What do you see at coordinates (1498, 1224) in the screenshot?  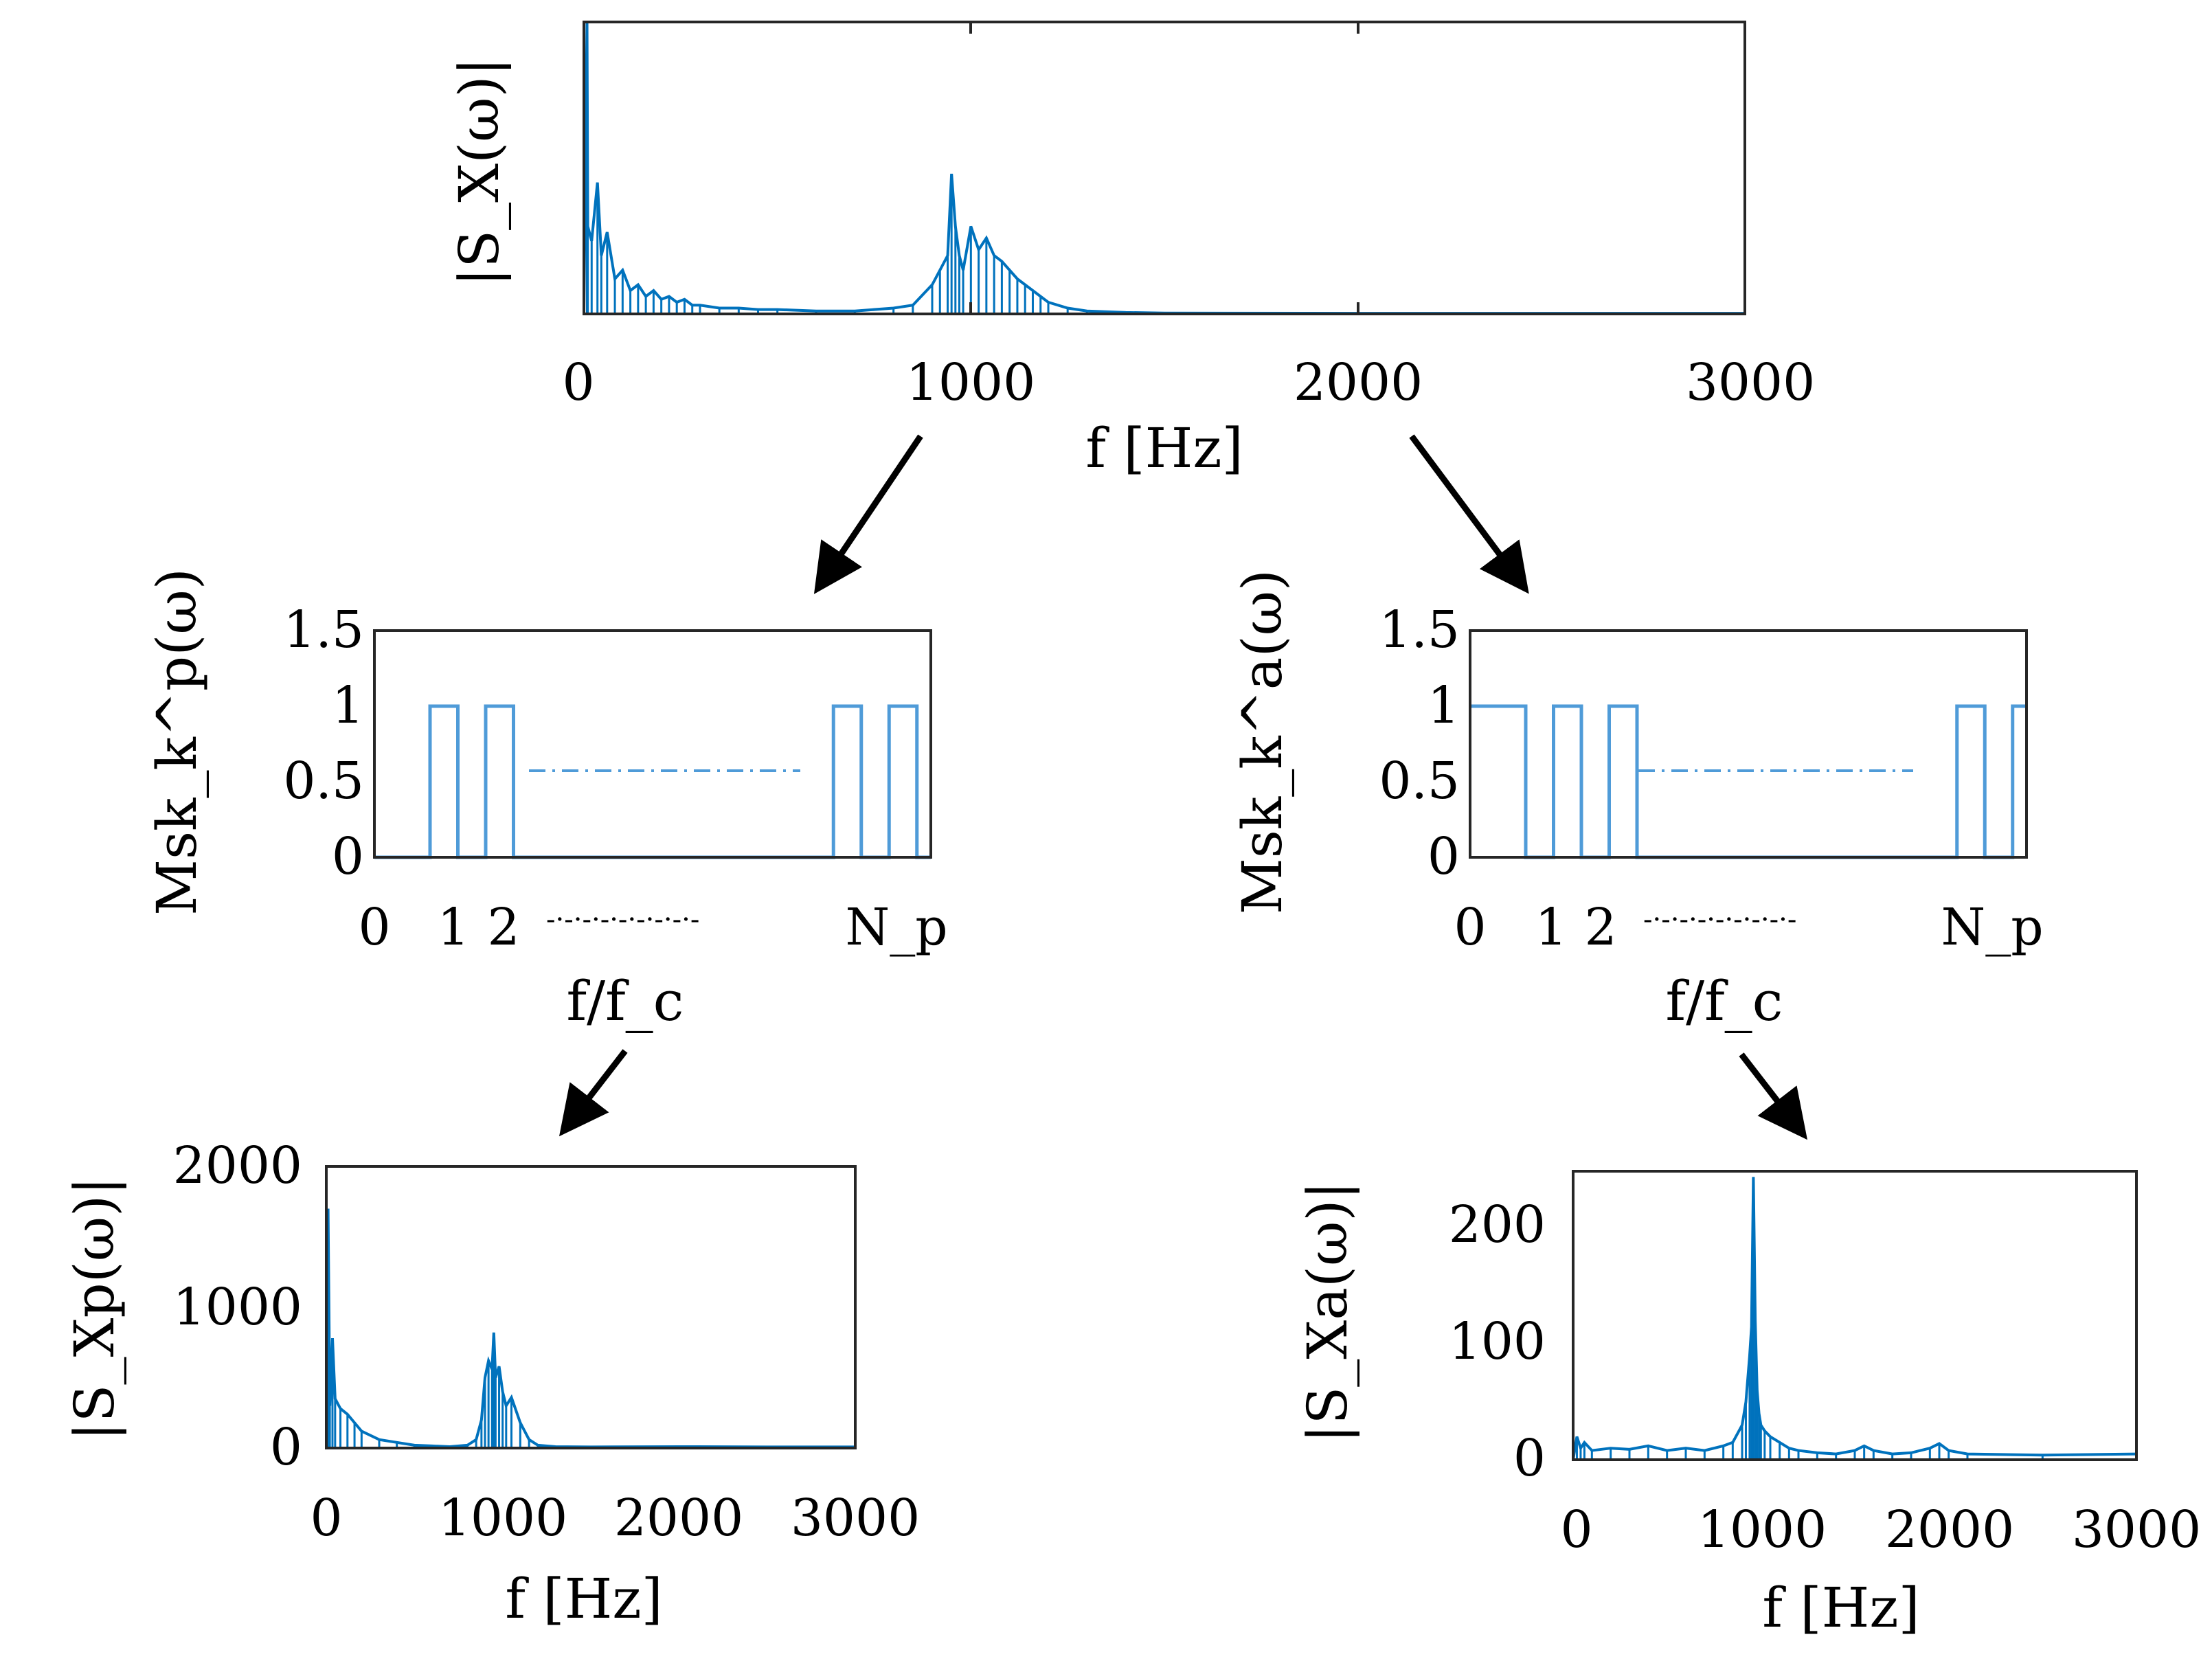 I see `bottom-a-ytick-label: 200` at bounding box center [1498, 1224].